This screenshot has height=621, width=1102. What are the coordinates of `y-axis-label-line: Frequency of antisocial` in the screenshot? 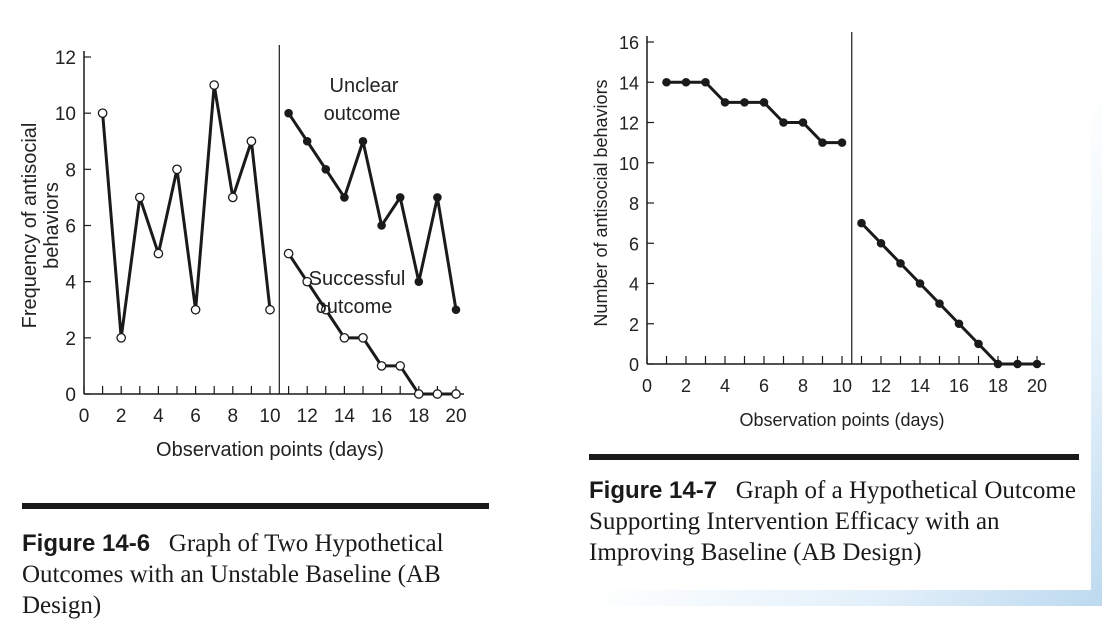 It's located at (30, 226).